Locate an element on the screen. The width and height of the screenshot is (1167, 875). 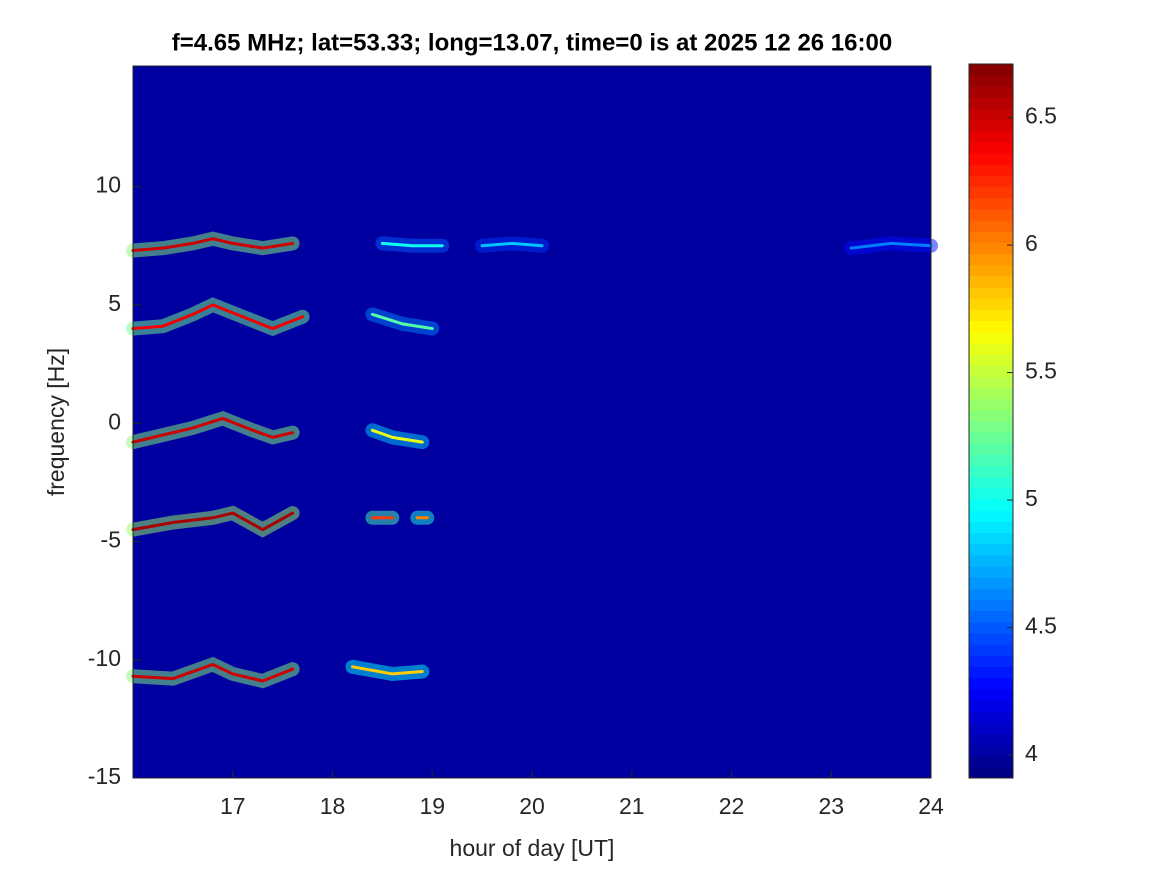
colorbar-tick-label: 4 is located at coordinates (1031, 753).